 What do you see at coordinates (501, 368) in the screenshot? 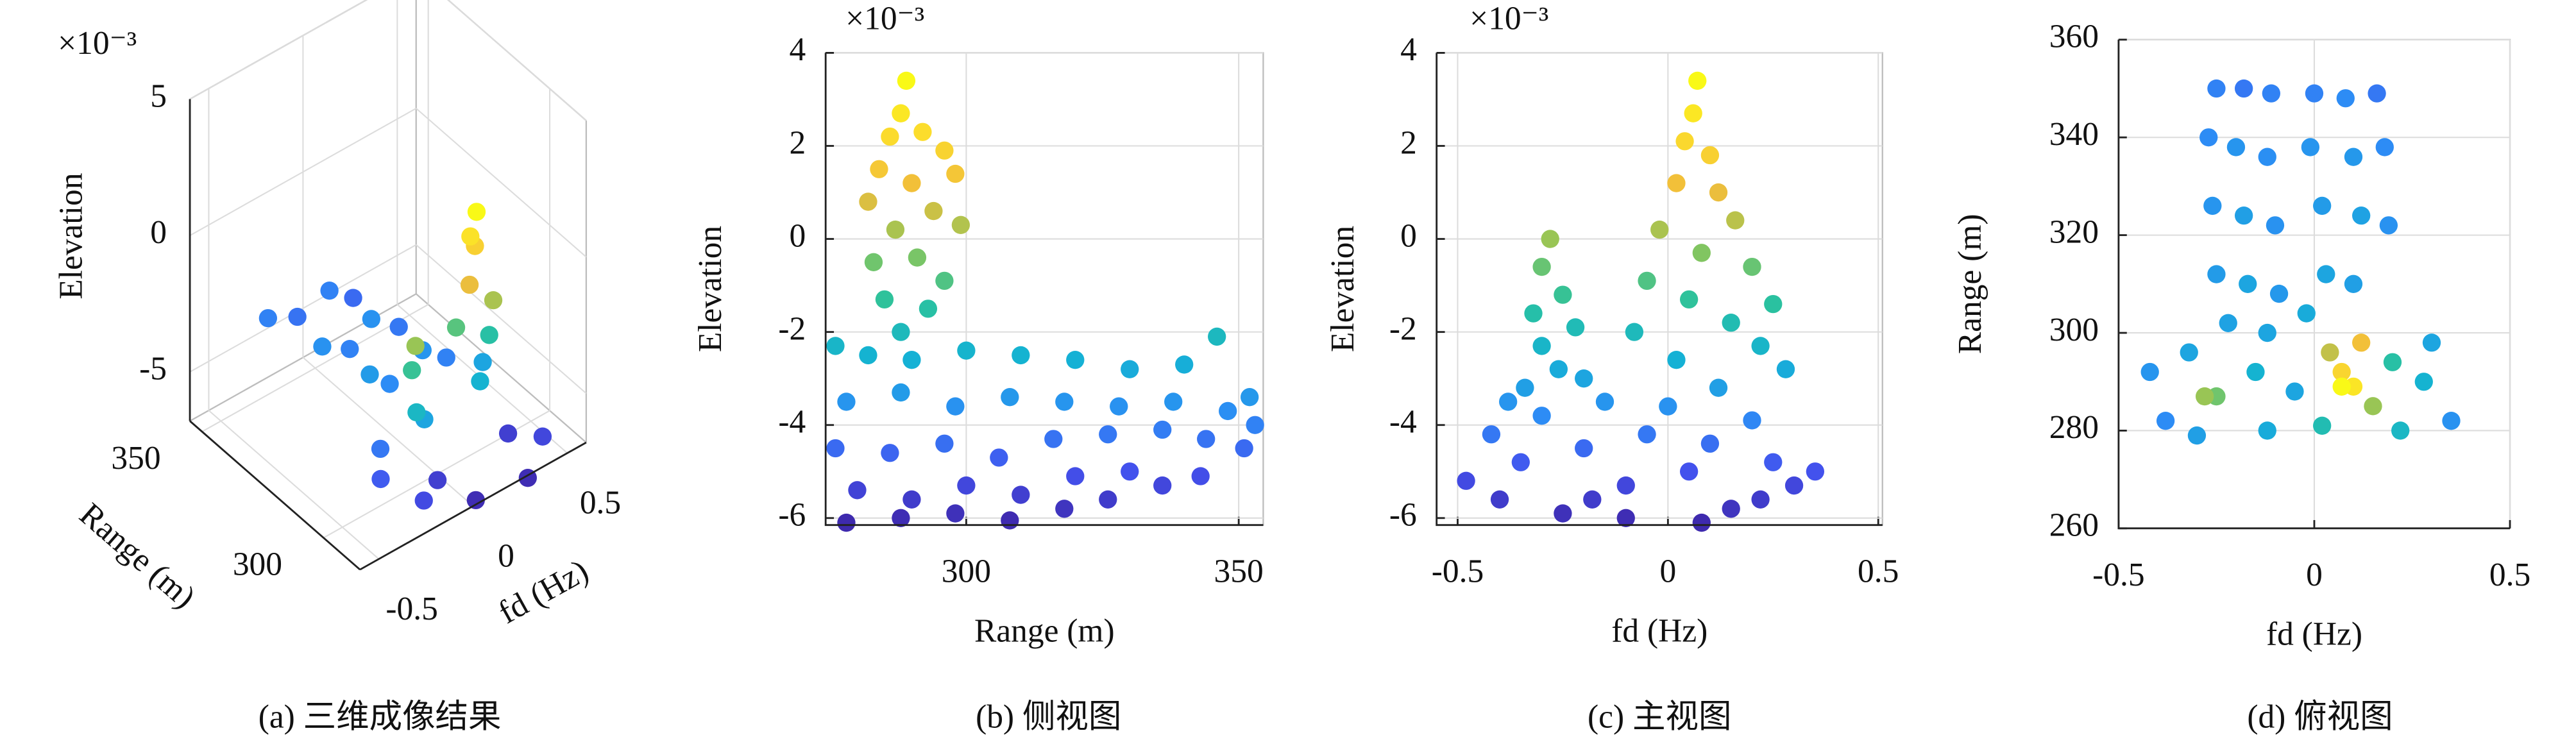
I see `box-edge` at bounding box center [501, 368].